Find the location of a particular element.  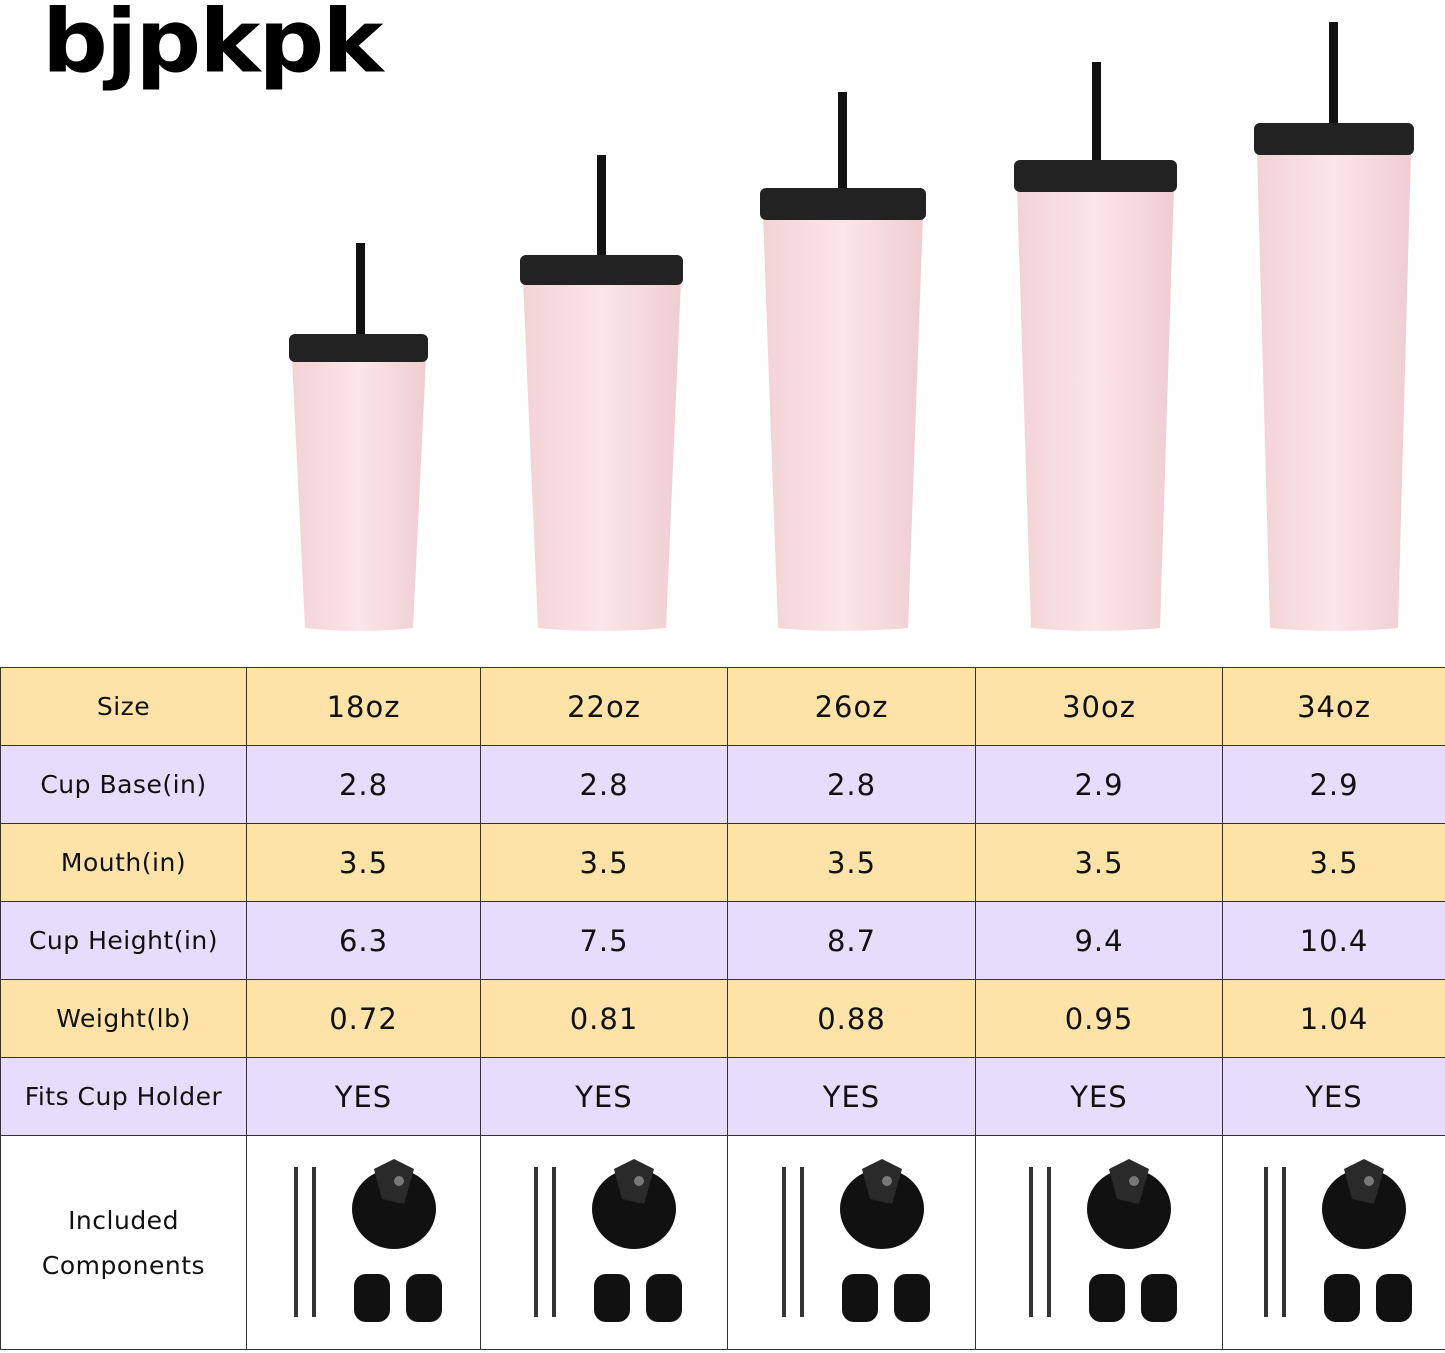

label-cell: Size is located at coordinates (123, 706).